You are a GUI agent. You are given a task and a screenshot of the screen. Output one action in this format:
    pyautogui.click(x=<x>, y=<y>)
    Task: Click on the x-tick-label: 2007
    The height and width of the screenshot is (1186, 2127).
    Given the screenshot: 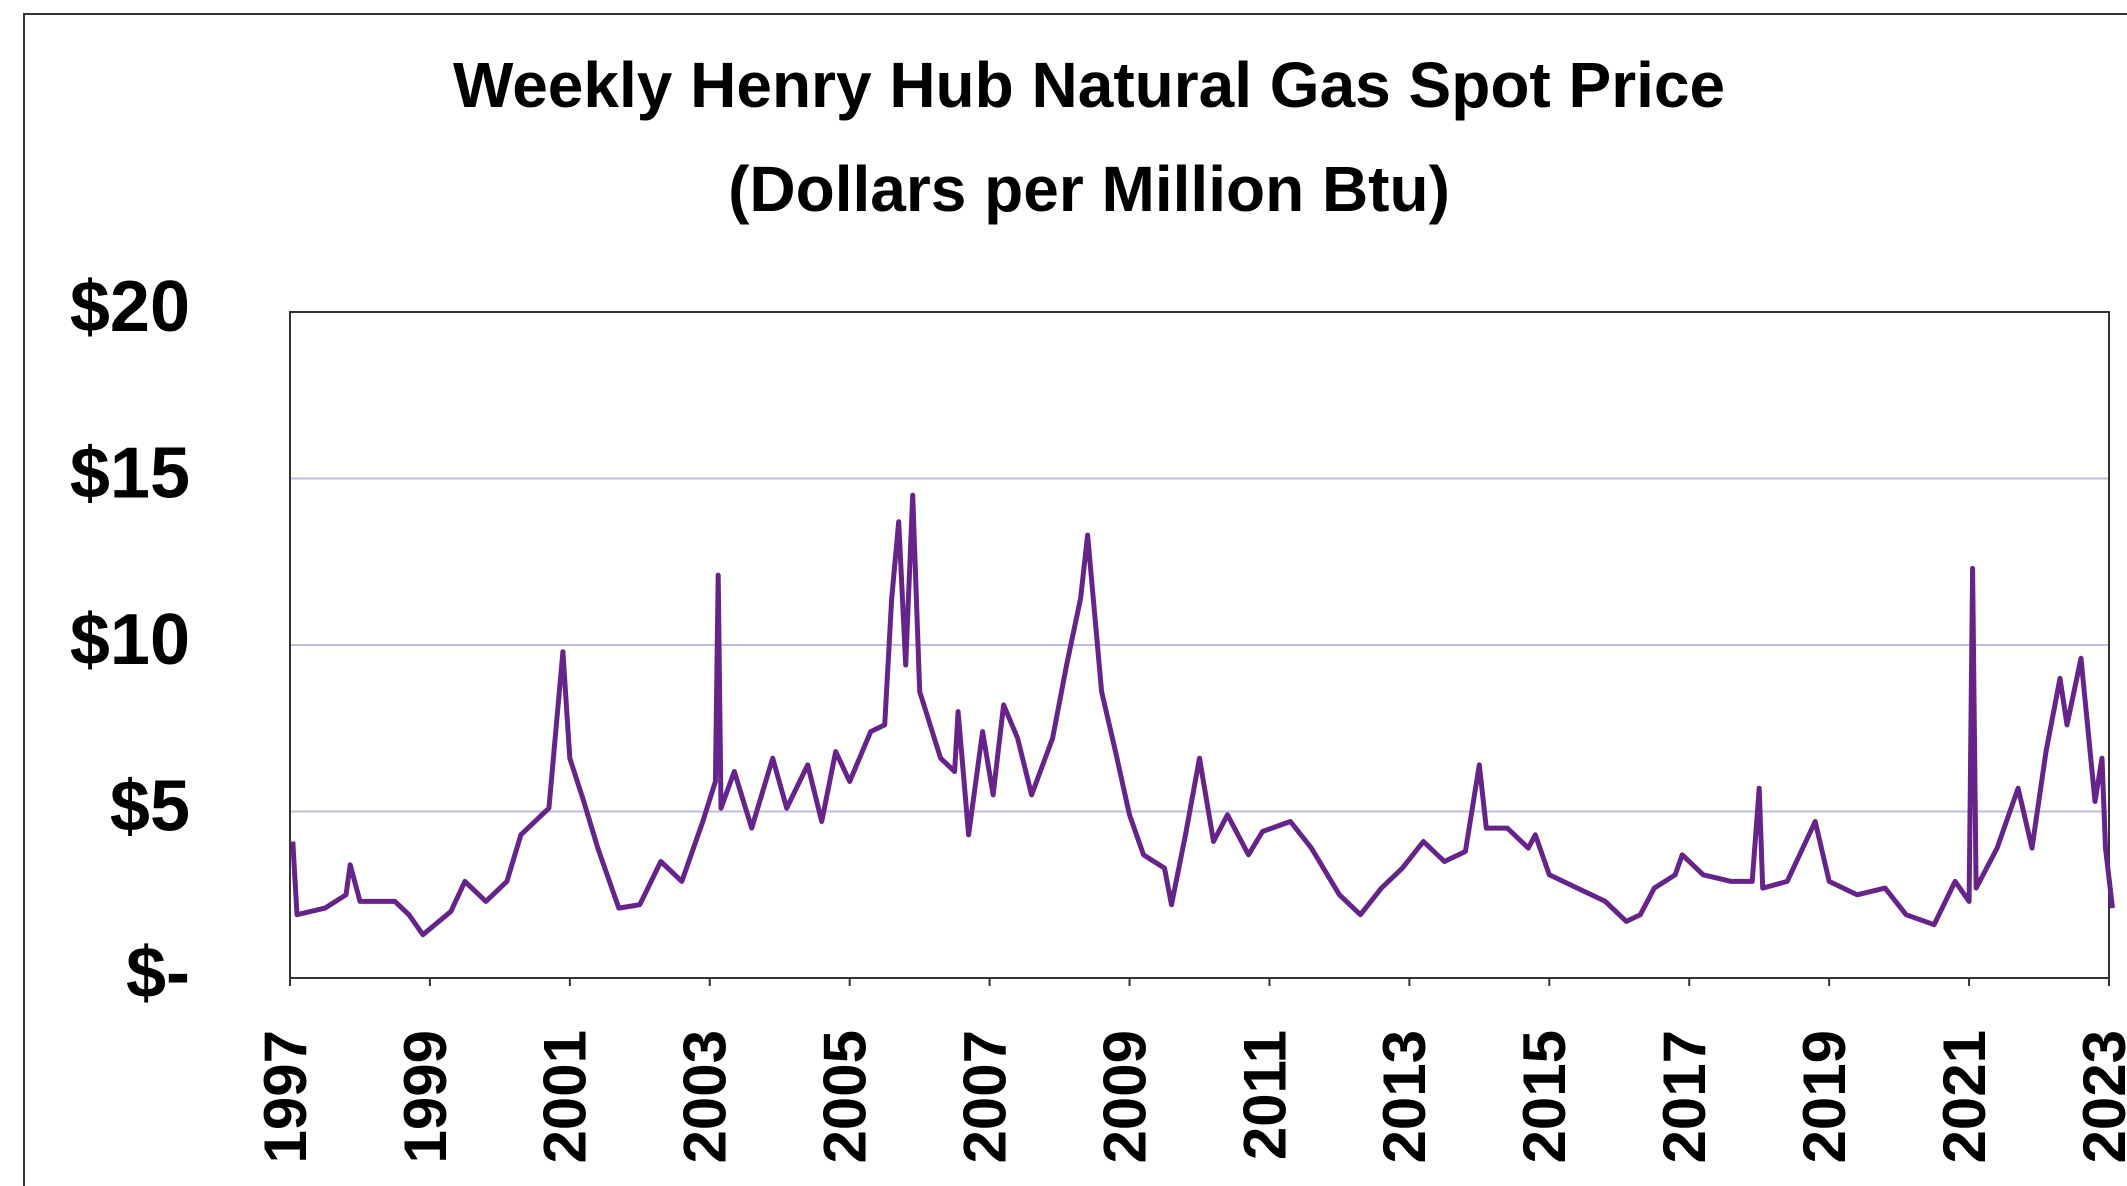 What is the action you would take?
    pyautogui.click(x=984, y=1096)
    